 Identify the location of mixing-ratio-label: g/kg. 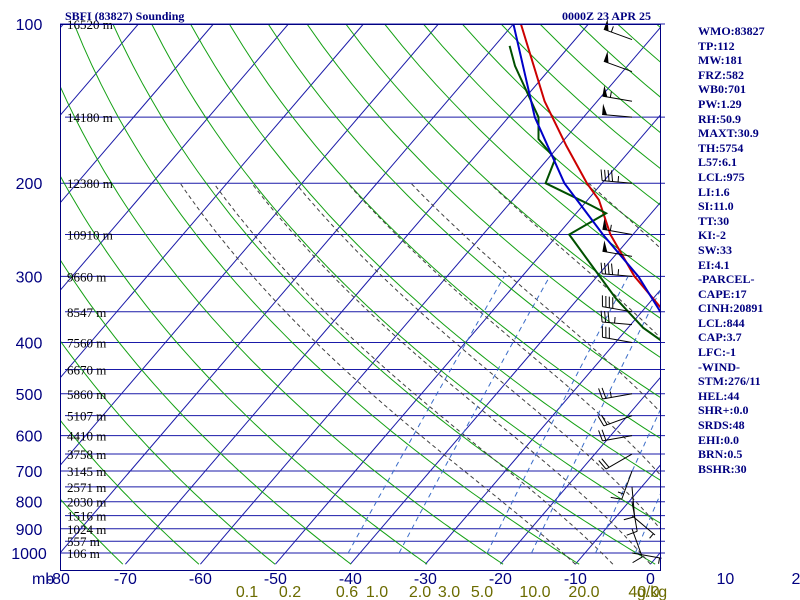
(652, 592).